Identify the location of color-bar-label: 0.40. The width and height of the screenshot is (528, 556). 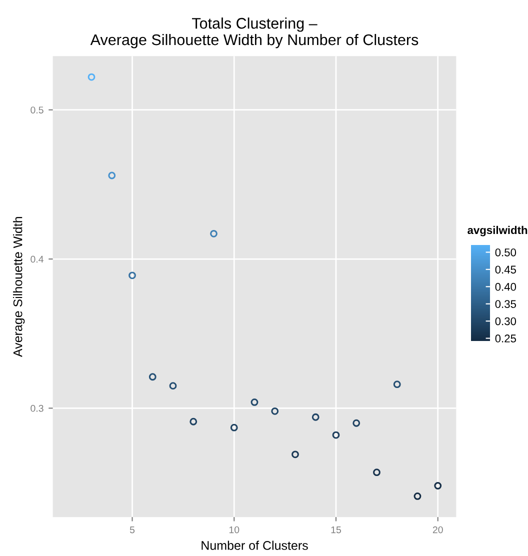
(505, 286).